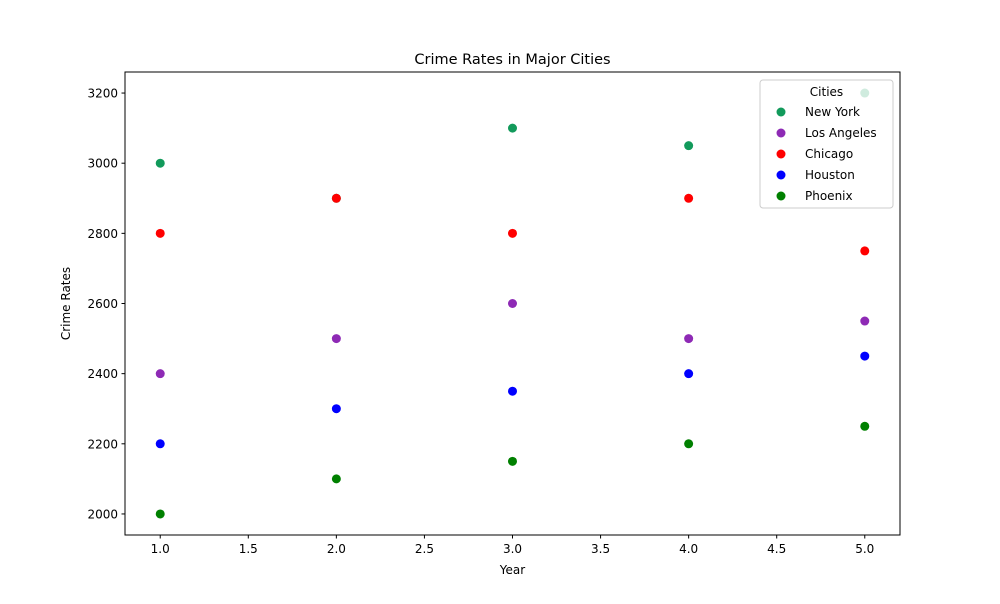 This screenshot has width=1000, height=604. What do you see at coordinates (102, 164) in the screenshot?
I see `y-tick-label: 3000` at bounding box center [102, 164].